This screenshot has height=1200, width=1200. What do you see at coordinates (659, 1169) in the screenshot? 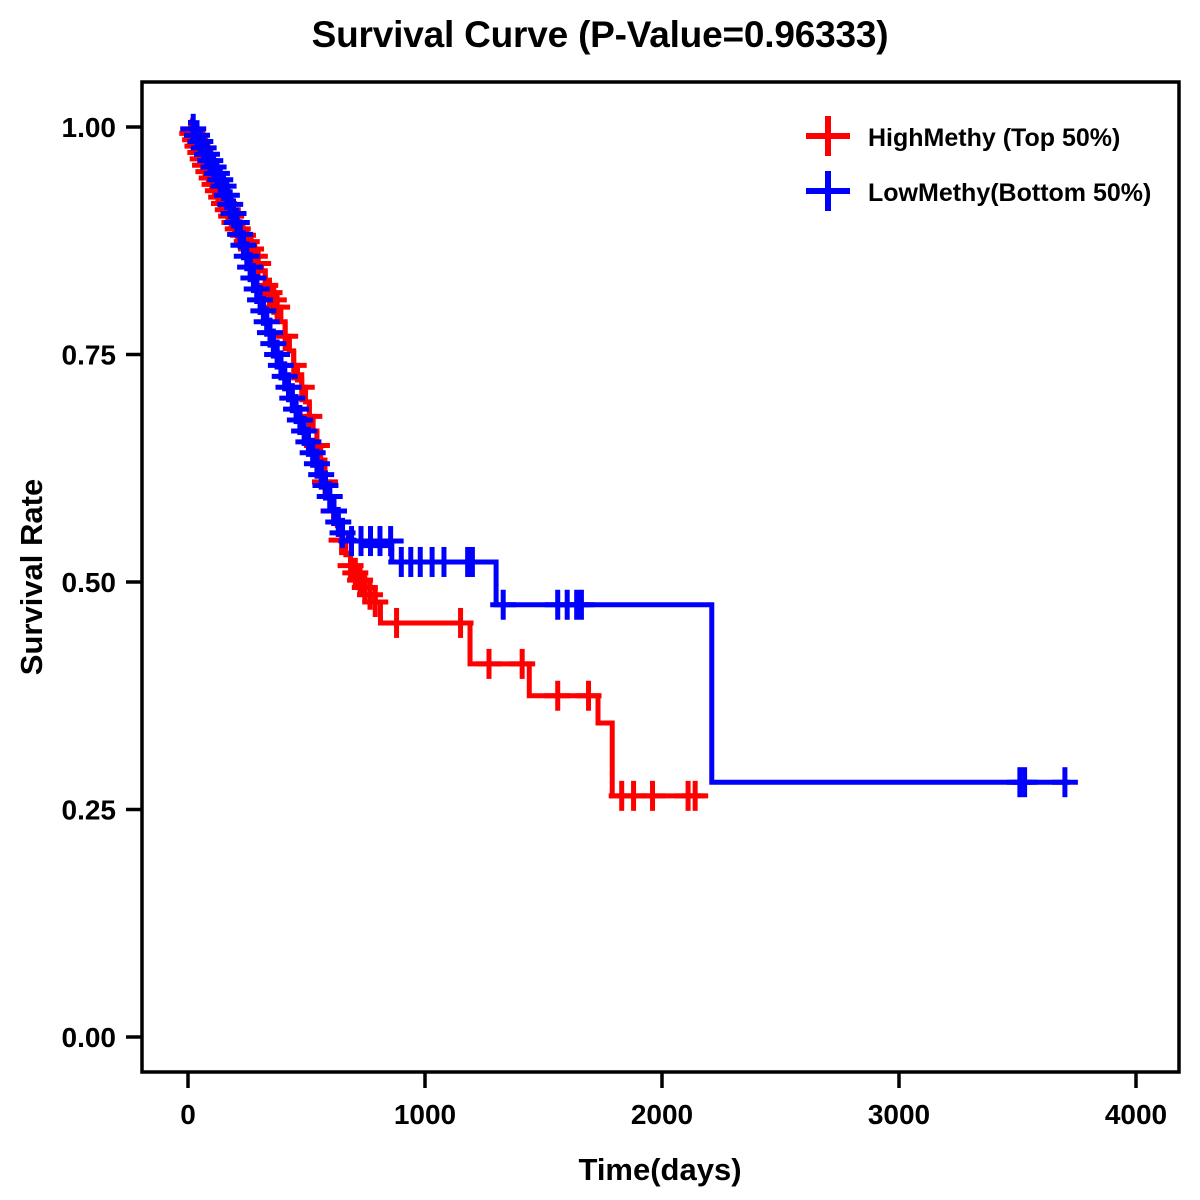
I see `x-axis-label: Time(days)` at bounding box center [659, 1169].